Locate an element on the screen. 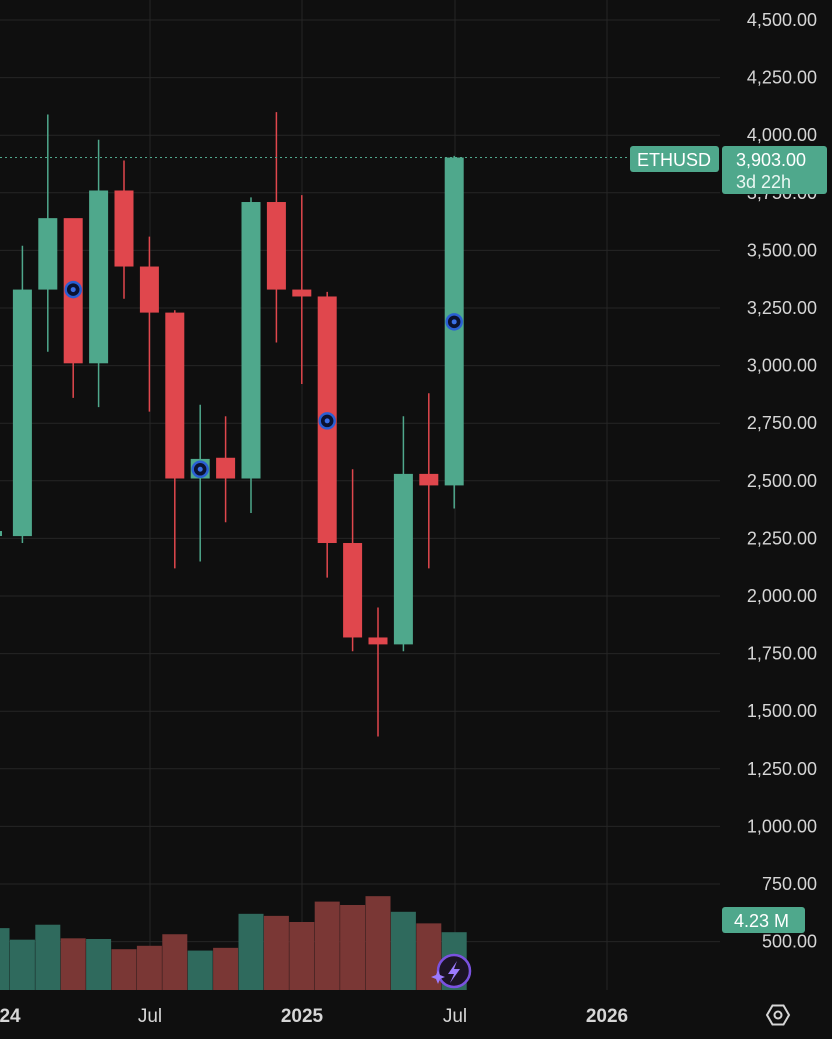  y-tick-label: 1,500.00 is located at coordinates (782, 711).